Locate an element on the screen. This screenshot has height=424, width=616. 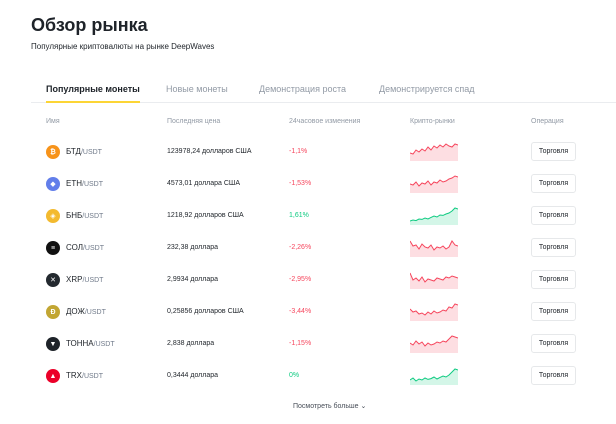
eth-icon: ◆ is located at coordinates (53, 184).